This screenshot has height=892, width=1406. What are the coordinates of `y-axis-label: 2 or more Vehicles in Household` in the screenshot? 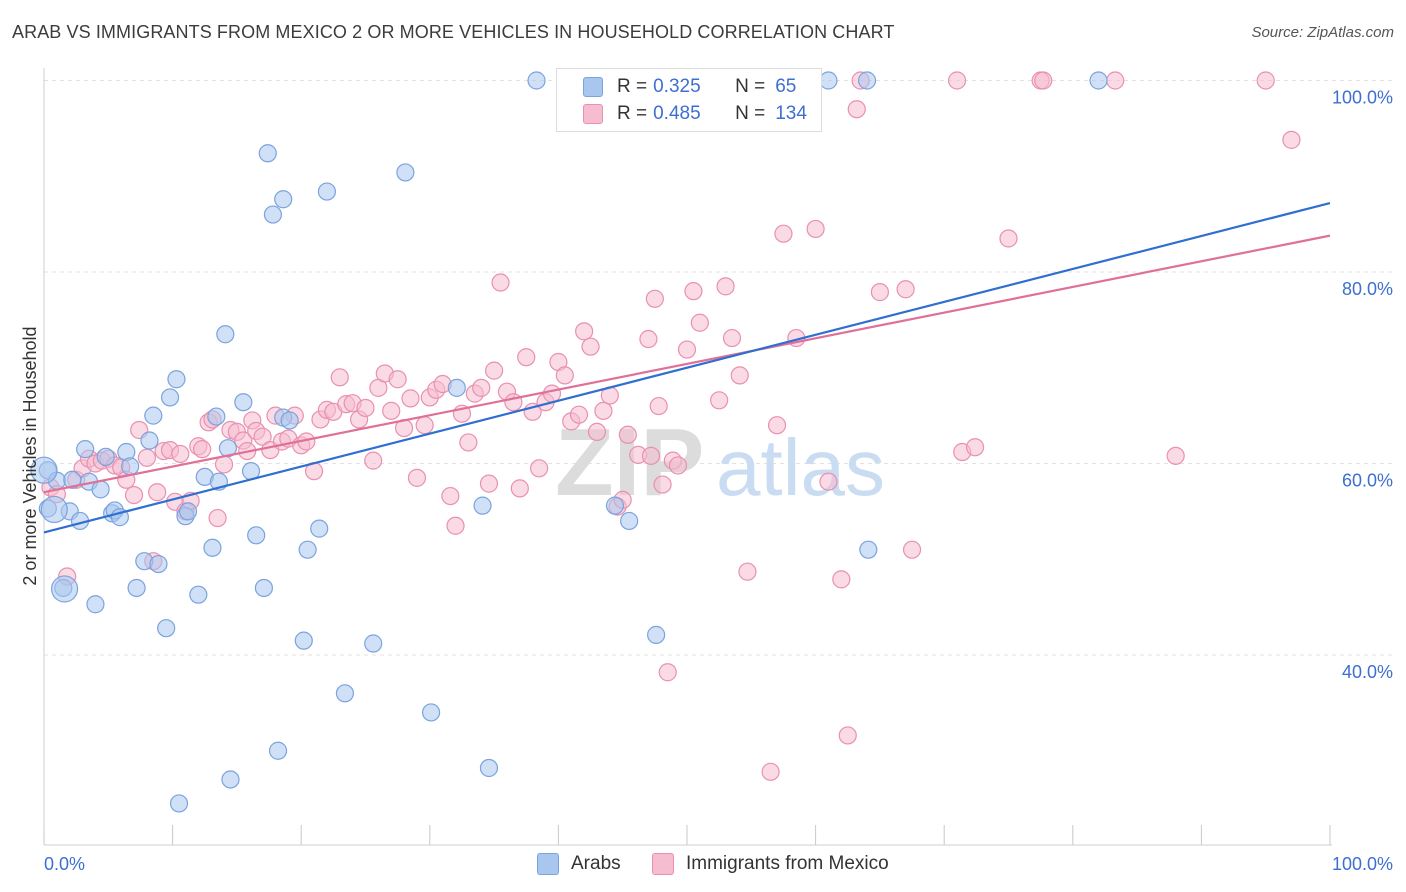 It's located at (30, 455).